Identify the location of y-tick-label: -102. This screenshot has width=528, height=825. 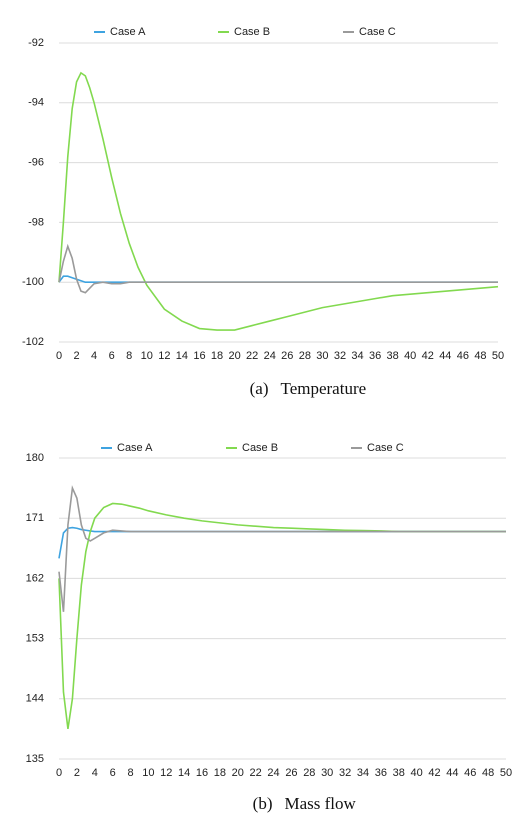
(33, 342).